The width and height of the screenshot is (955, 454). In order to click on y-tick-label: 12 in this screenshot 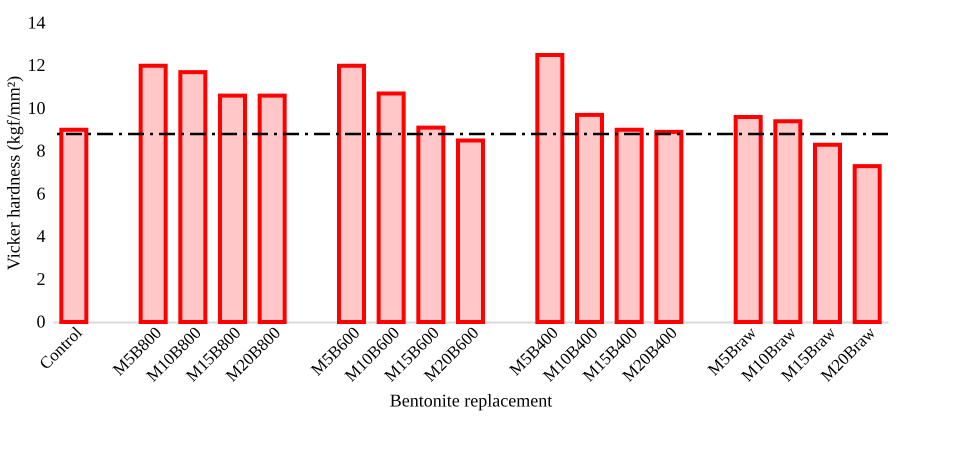, I will do `click(37, 65)`.